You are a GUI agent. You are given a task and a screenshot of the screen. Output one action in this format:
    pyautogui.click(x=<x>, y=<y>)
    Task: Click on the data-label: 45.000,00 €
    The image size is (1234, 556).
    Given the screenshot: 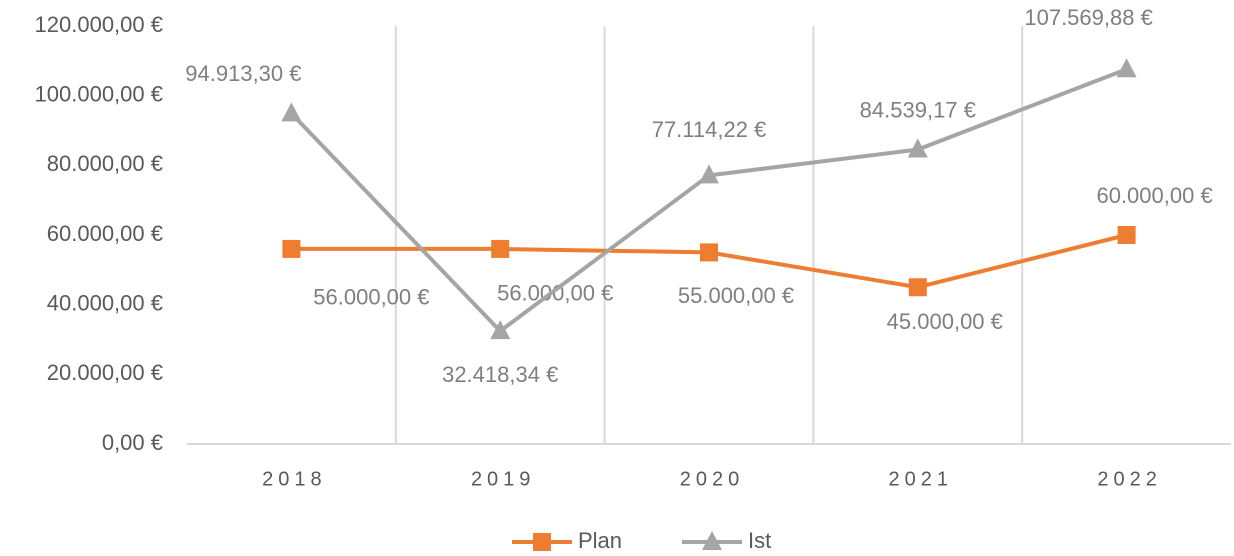 What is the action you would take?
    pyautogui.click(x=945, y=321)
    